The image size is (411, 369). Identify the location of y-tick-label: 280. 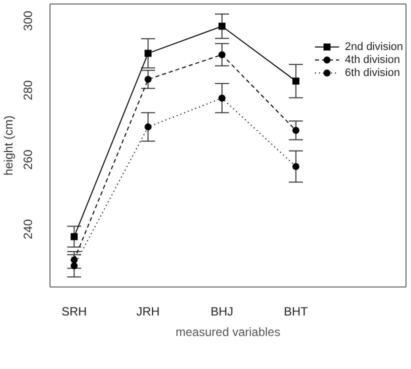
(28, 90).